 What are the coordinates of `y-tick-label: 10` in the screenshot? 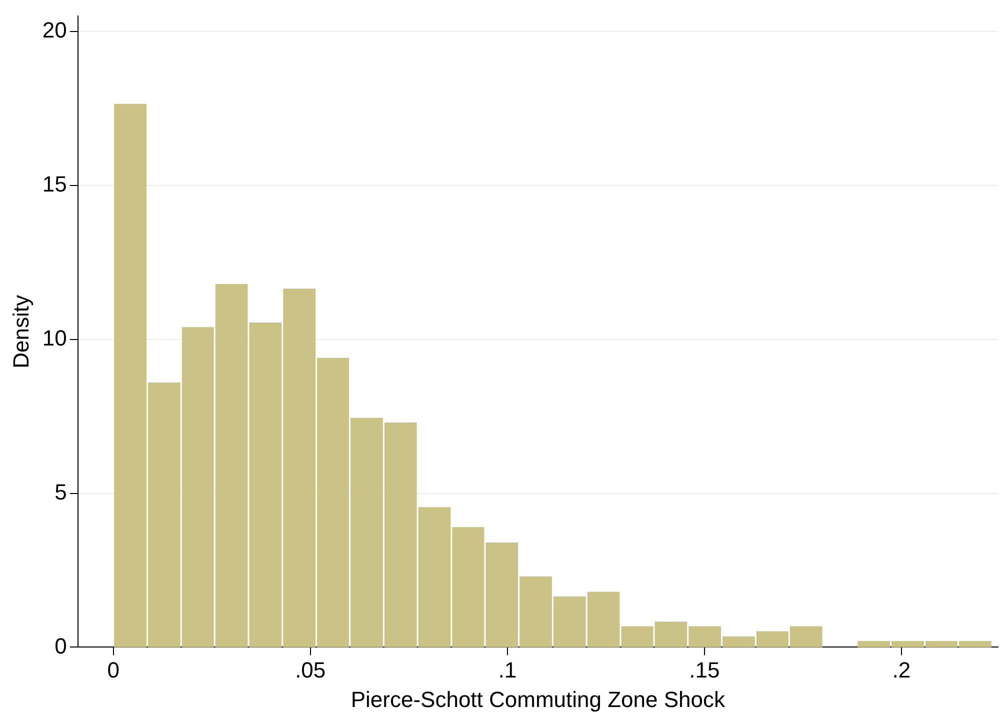 It's located at (54, 337).